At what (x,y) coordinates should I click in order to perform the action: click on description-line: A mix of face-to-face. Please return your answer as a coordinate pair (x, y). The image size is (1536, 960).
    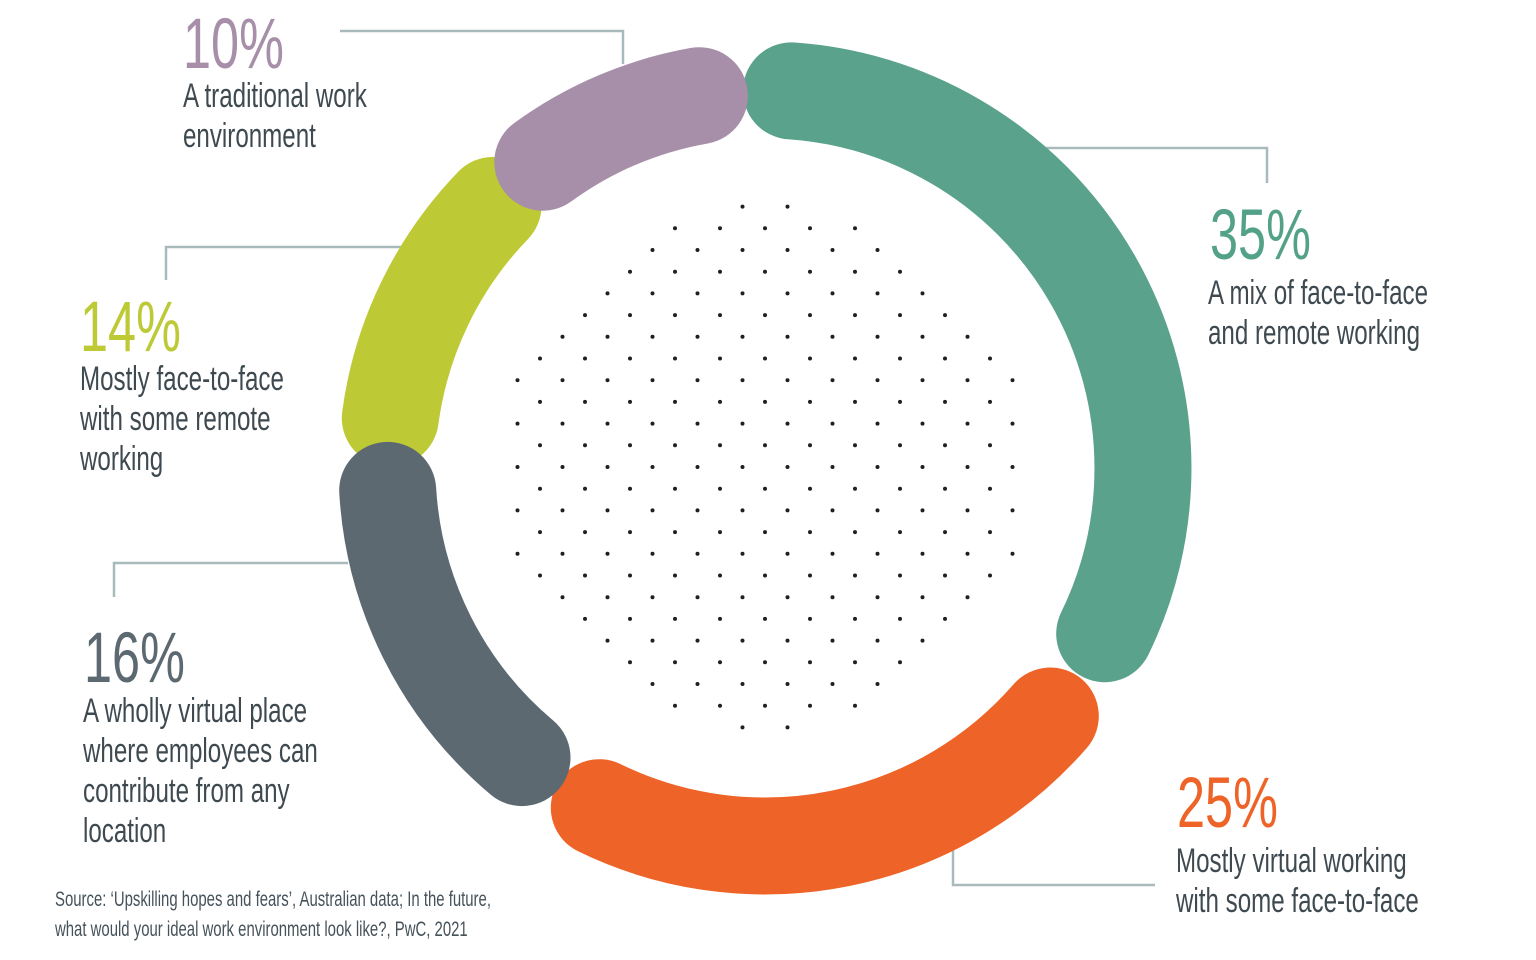
    Looking at the image, I should click on (1318, 293).